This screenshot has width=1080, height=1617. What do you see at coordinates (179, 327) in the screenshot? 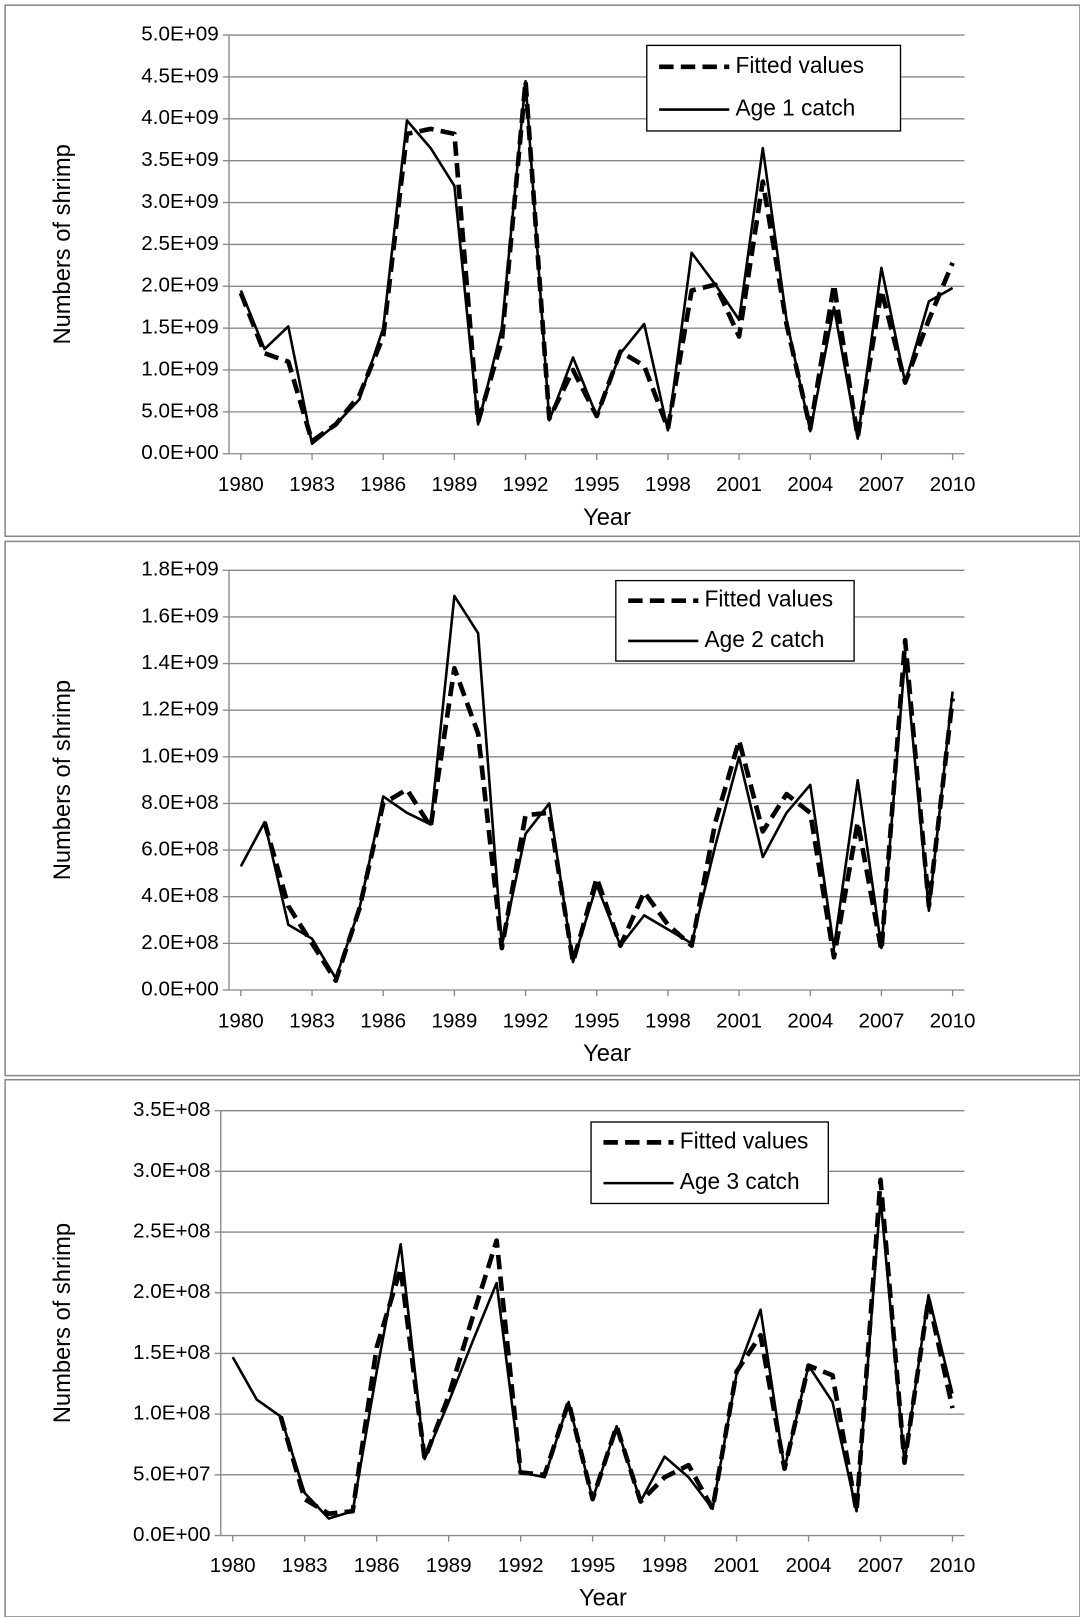
I see `y-tick-label: 1.5E+09` at bounding box center [179, 327].